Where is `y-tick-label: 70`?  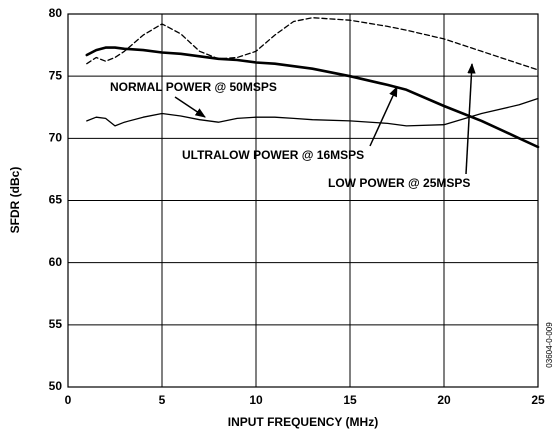
y-tick-label: 70 is located at coordinates (56, 138).